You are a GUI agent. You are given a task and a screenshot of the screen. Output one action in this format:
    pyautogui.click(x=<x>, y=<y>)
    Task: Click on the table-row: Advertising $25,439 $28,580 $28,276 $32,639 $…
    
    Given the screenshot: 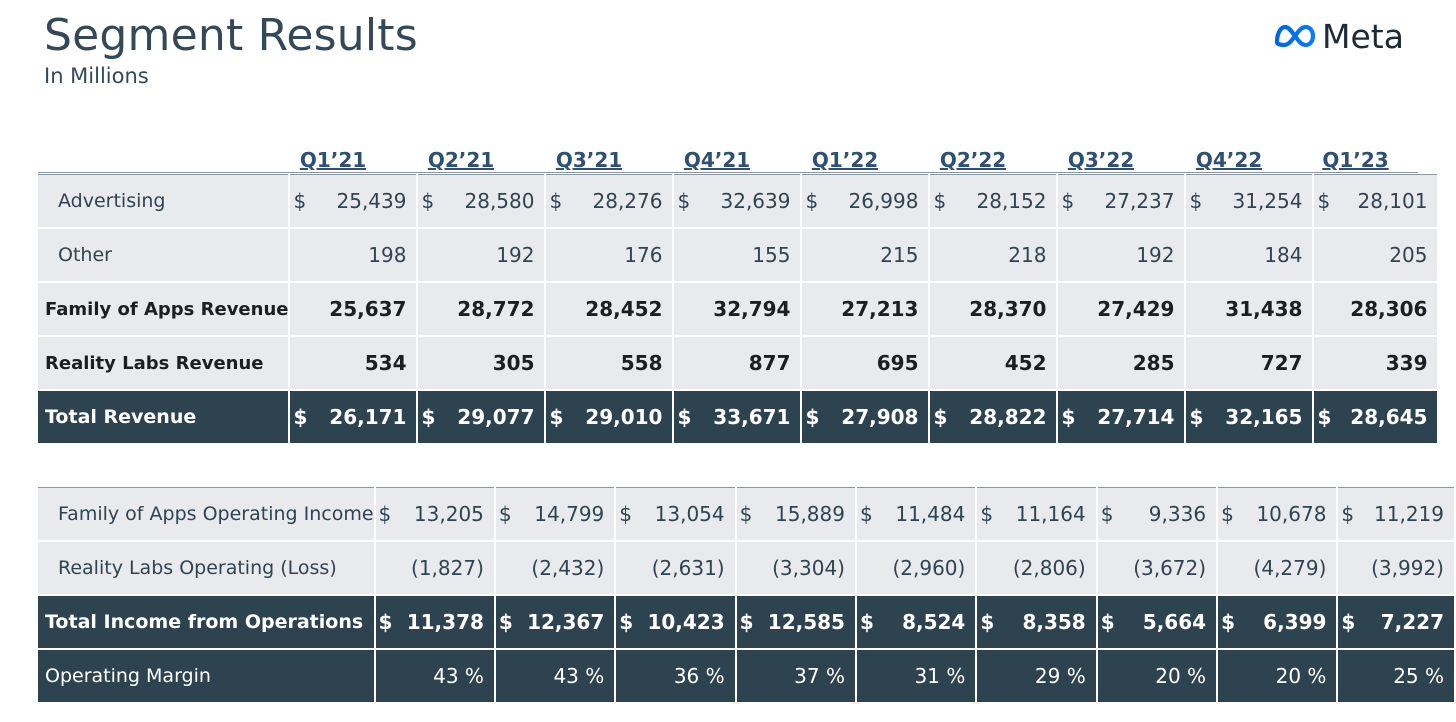 What is the action you would take?
    pyautogui.click(x=739, y=201)
    